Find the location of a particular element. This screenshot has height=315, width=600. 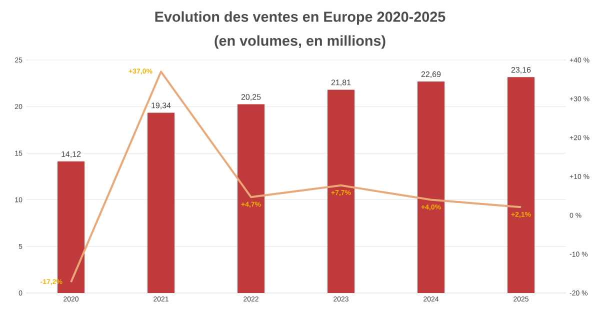

data-label: 20,25 is located at coordinates (251, 97).